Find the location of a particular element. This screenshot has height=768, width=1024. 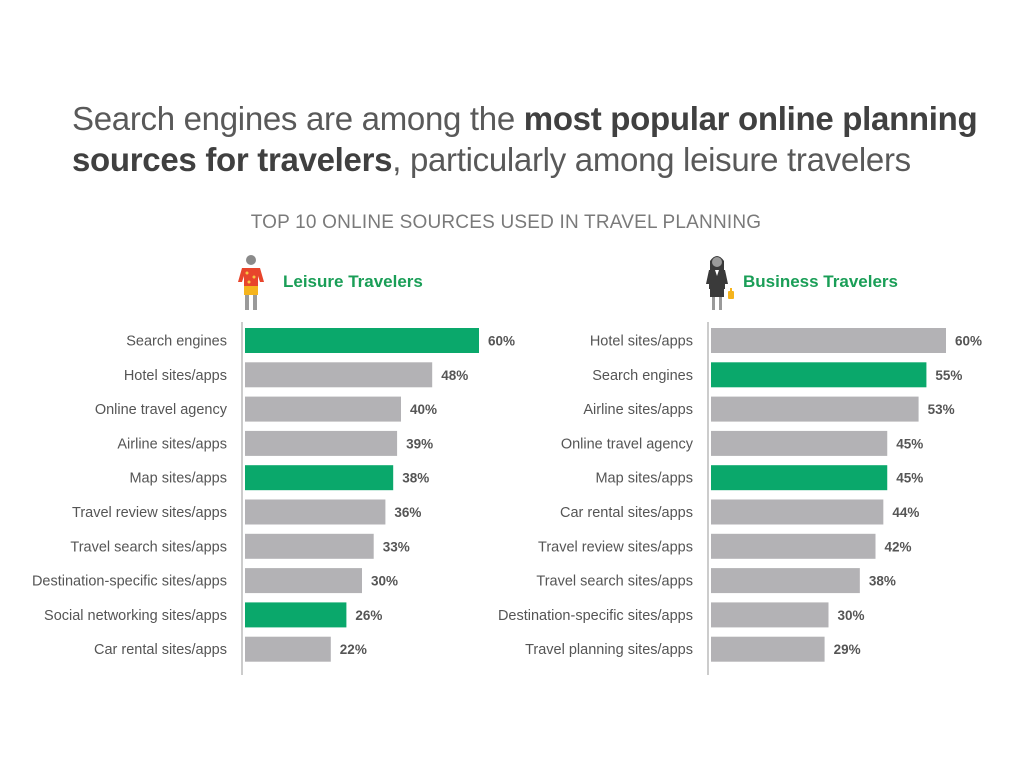

headline-part1: Search engines are among the is located at coordinates (298, 118).